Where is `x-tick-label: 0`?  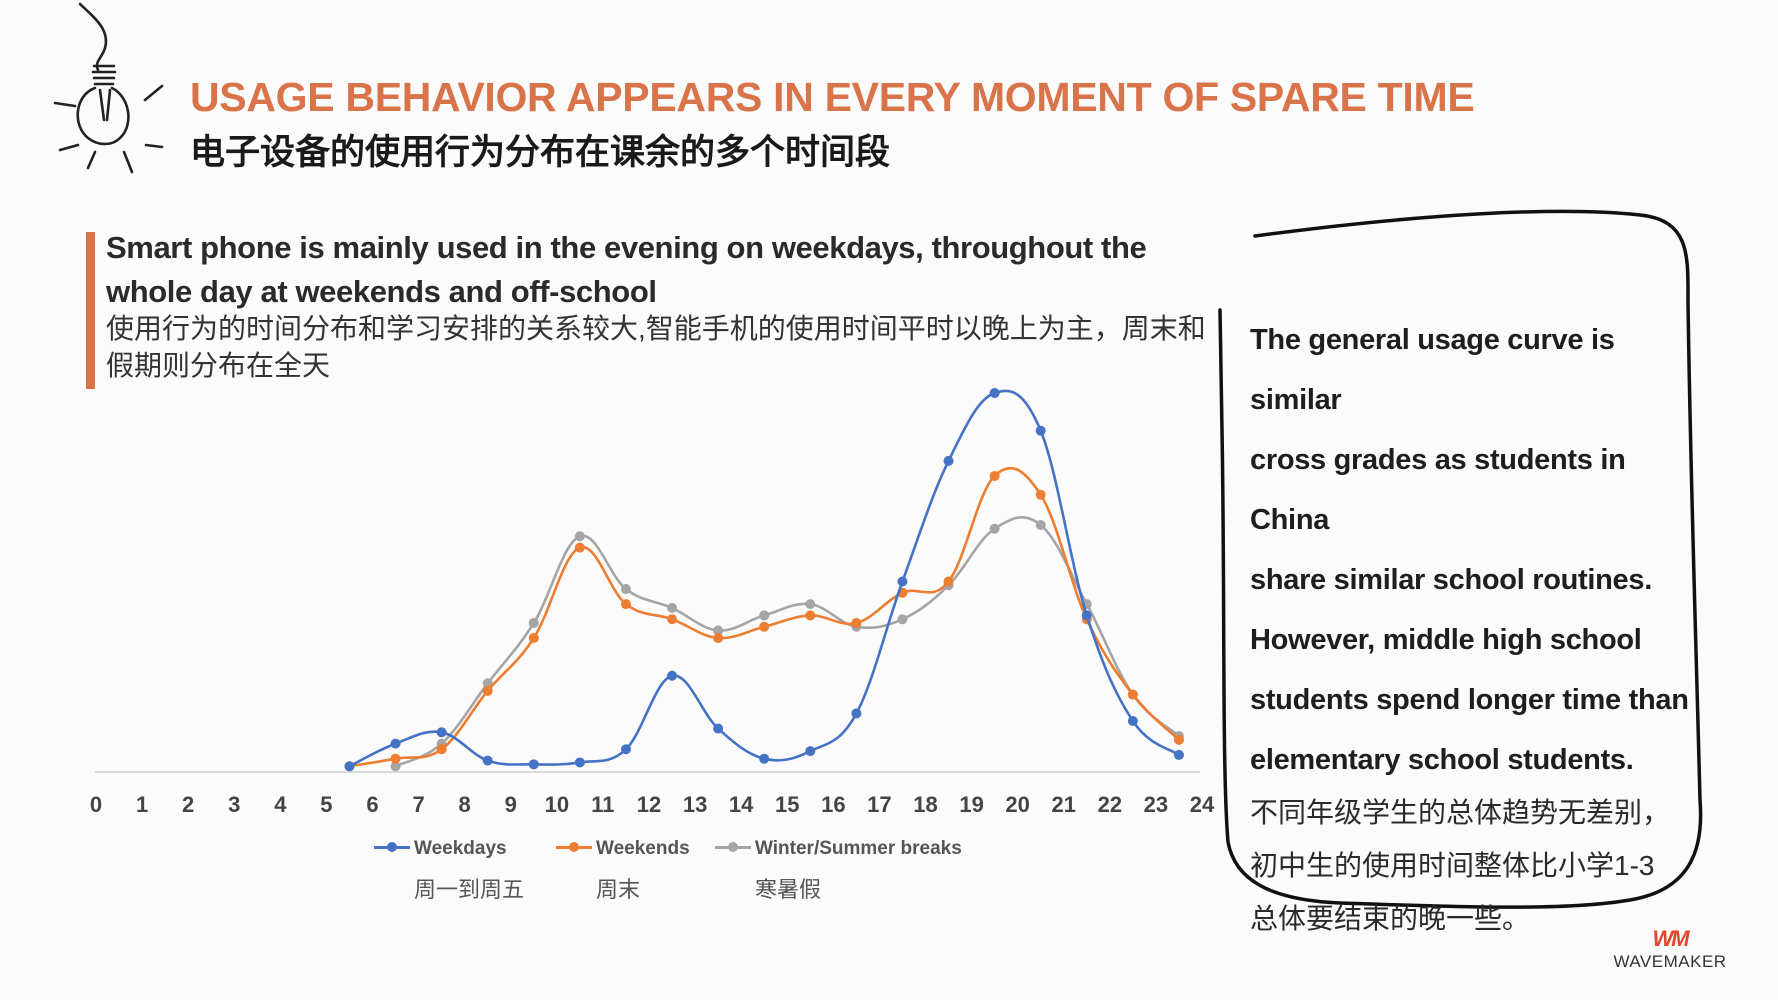 x-tick-label: 0 is located at coordinates (96, 804).